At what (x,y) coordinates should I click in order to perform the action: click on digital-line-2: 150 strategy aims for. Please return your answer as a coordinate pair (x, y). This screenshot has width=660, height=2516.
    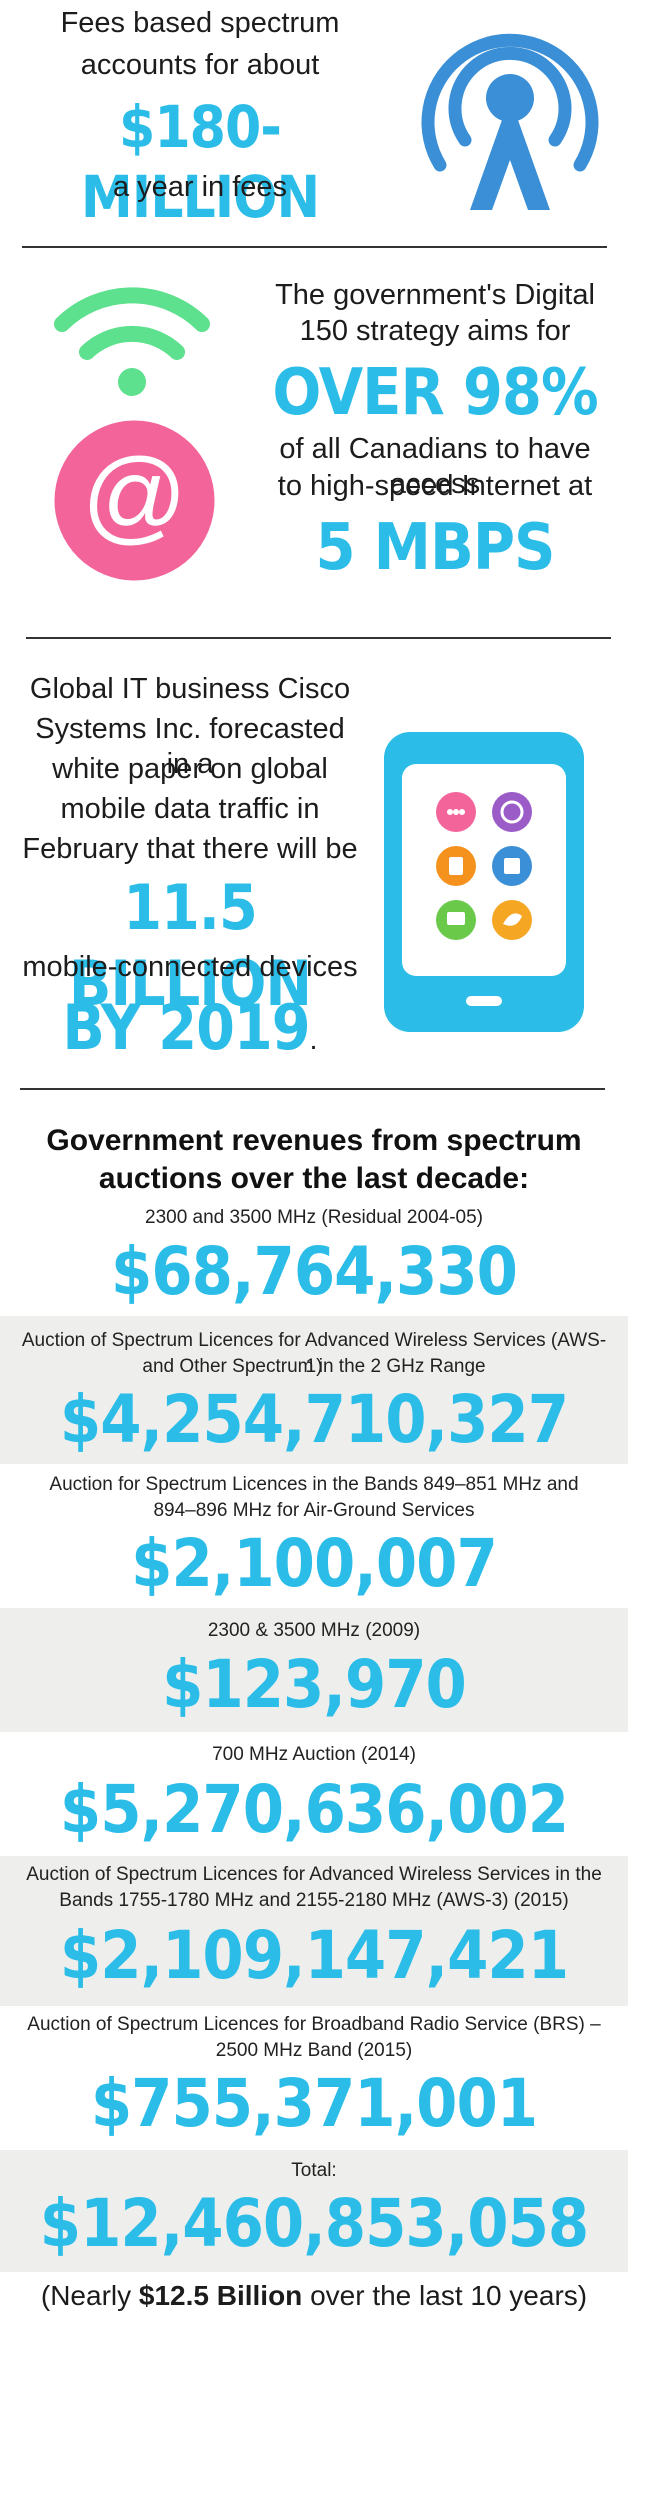
    Looking at the image, I should click on (435, 331).